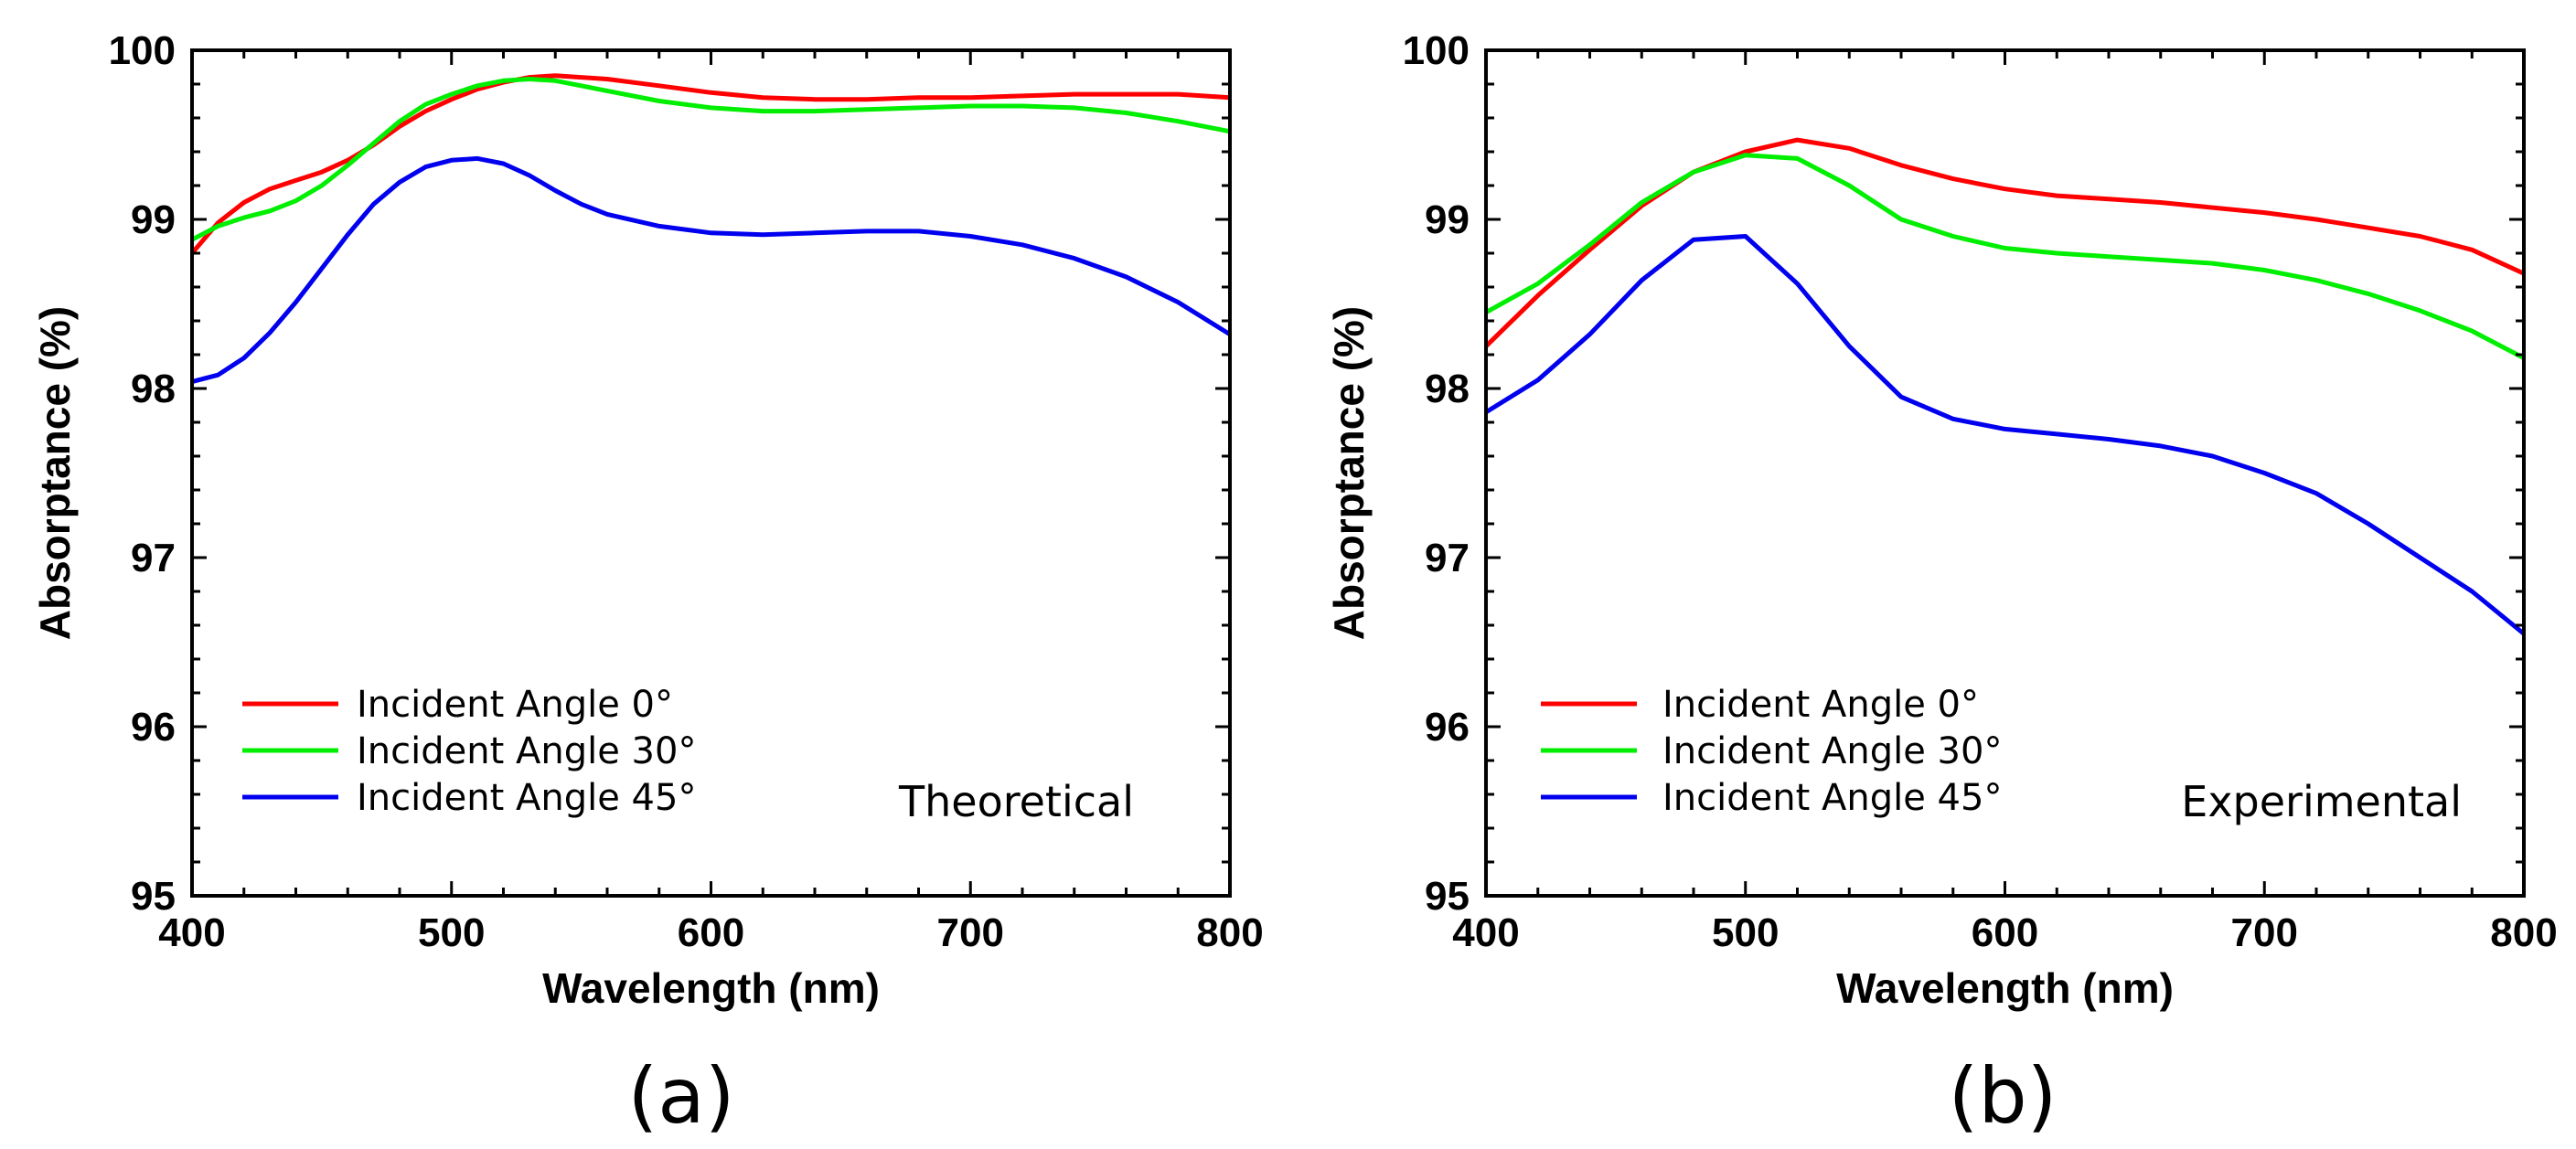 Image resolution: width=2576 pixels, height=1149 pixels. What do you see at coordinates (2003, 1096) in the screenshot?
I see `panel-label: (b)` at bounding box center [2003, 1096].